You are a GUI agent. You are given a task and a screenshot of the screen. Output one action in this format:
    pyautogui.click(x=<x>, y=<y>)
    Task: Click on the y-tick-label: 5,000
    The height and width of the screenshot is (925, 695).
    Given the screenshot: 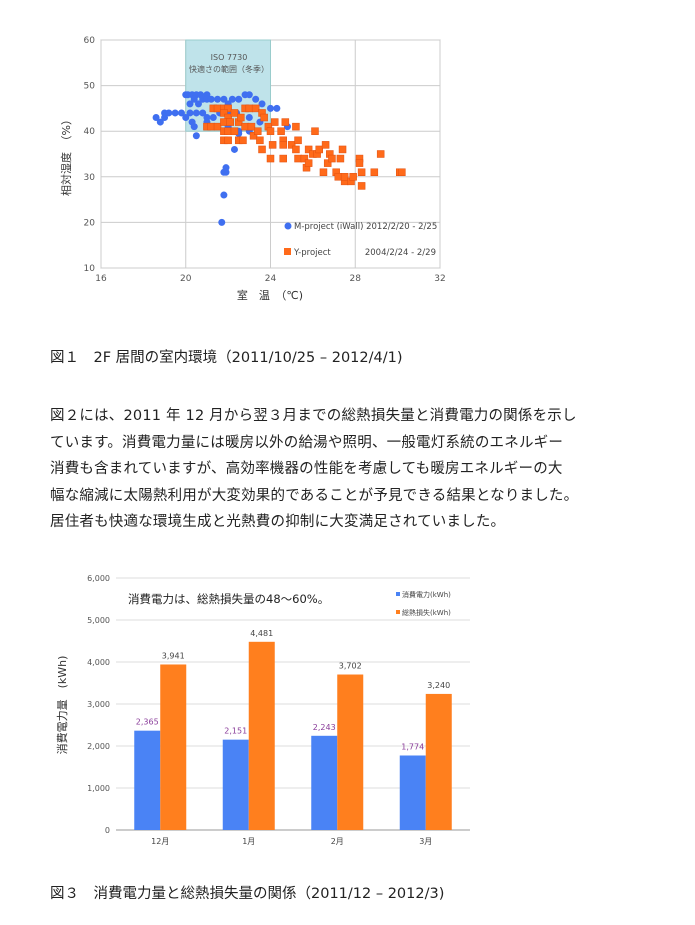 What is the action you would take?
    pyautogui.click(x=98, y=620)
    